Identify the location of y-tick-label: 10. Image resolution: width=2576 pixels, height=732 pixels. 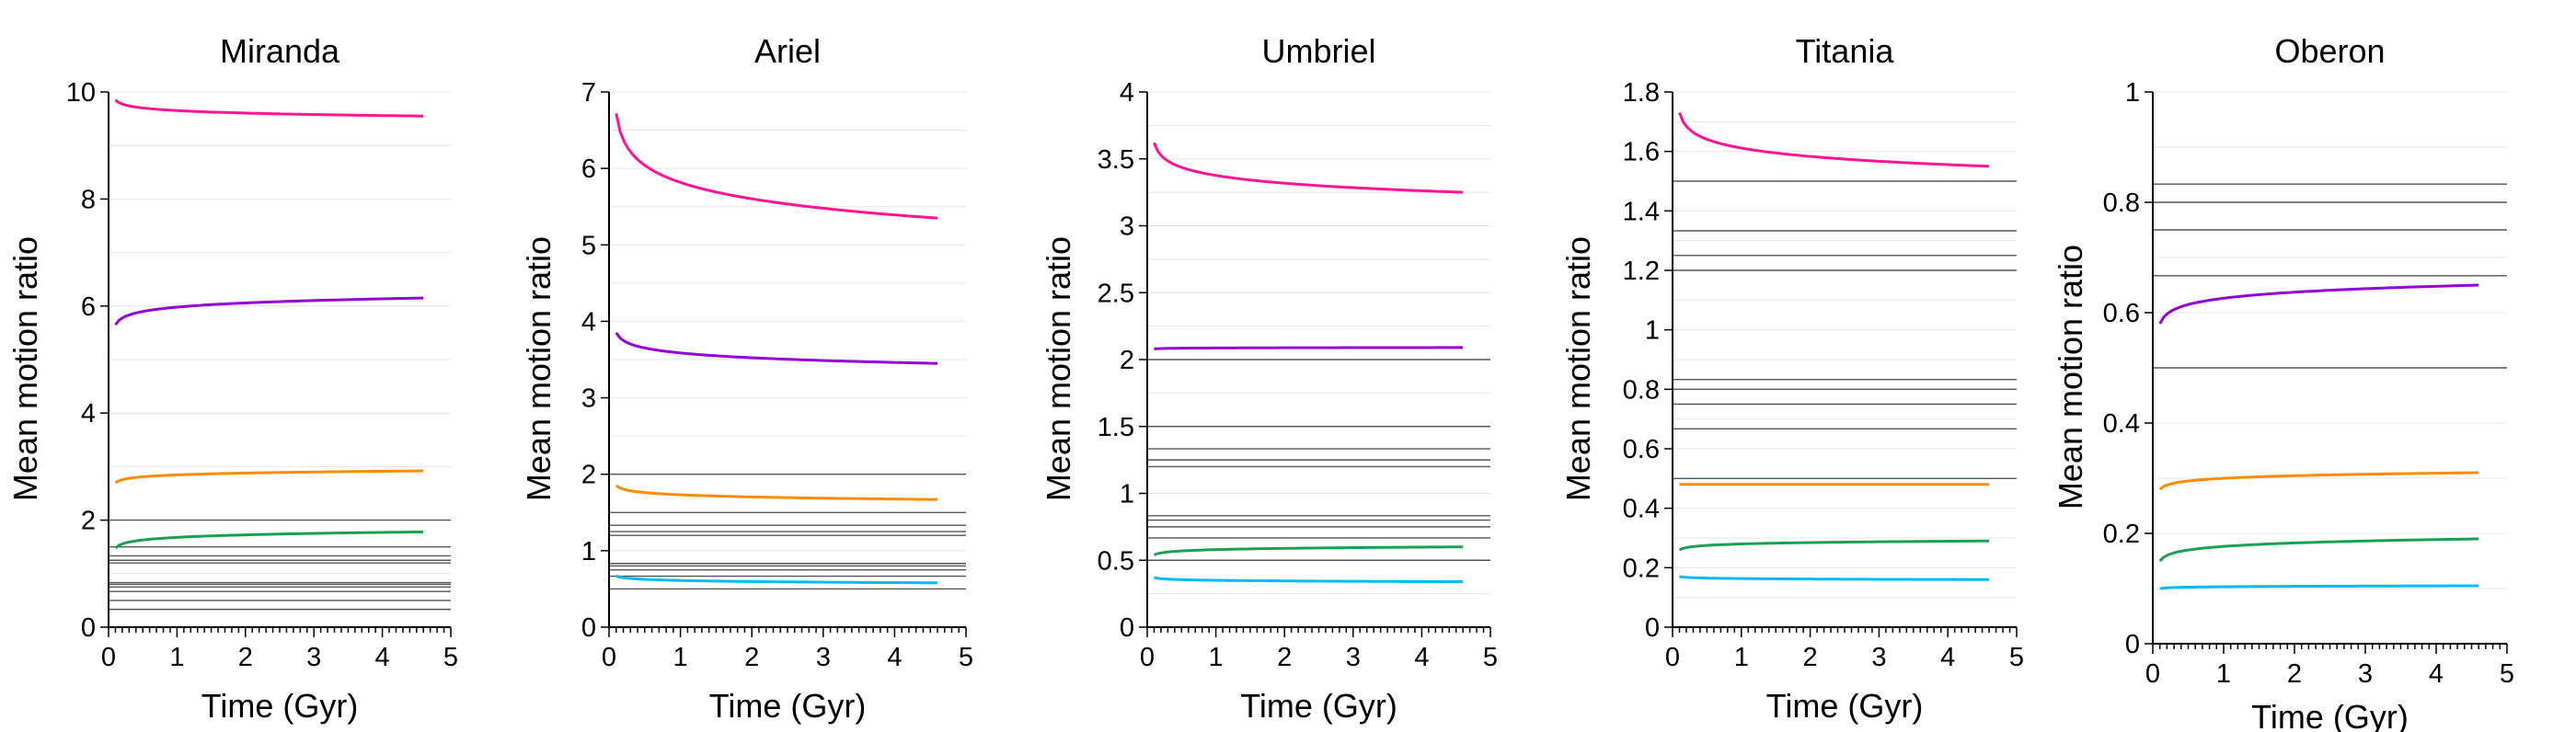
(81, 93).